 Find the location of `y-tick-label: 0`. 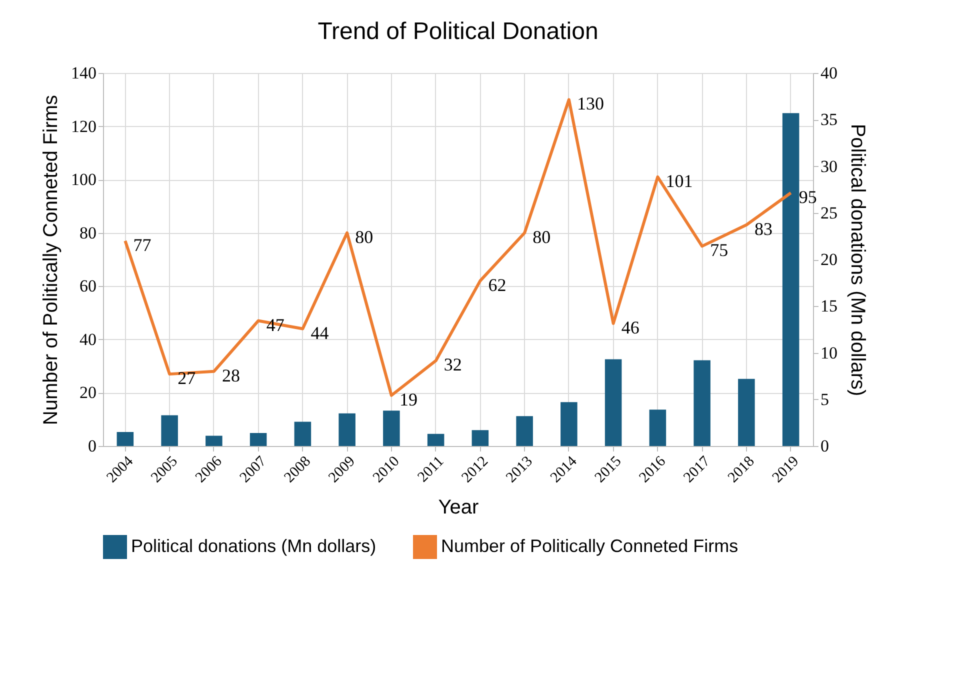

y-tick-label: 0 is located at coordinates (92, 446).